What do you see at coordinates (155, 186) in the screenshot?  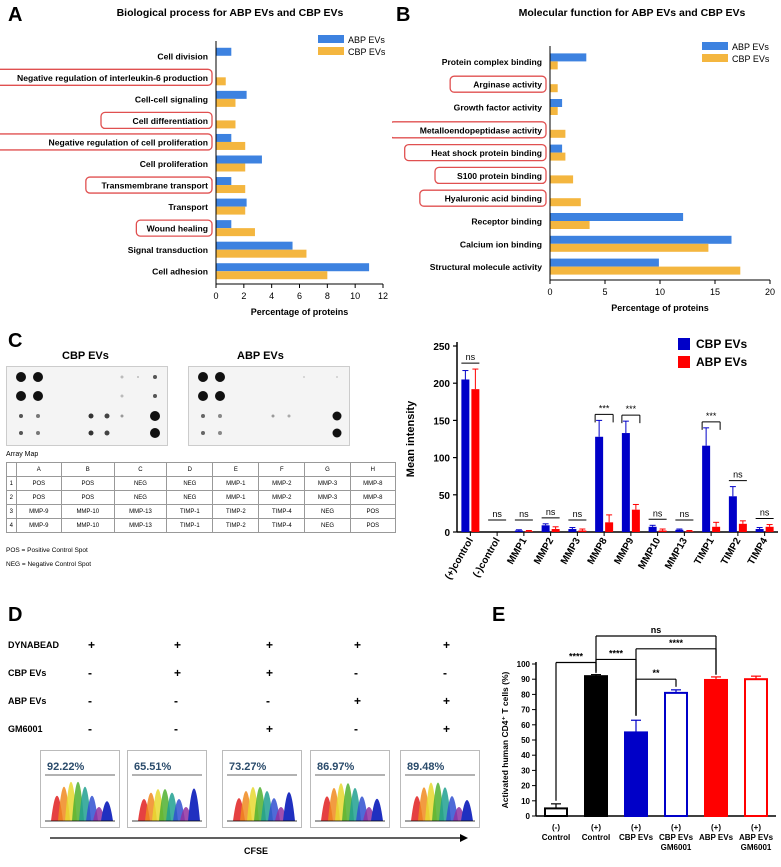 I see `category-label: Transmembrane transport` at bounding box center [155, 186].